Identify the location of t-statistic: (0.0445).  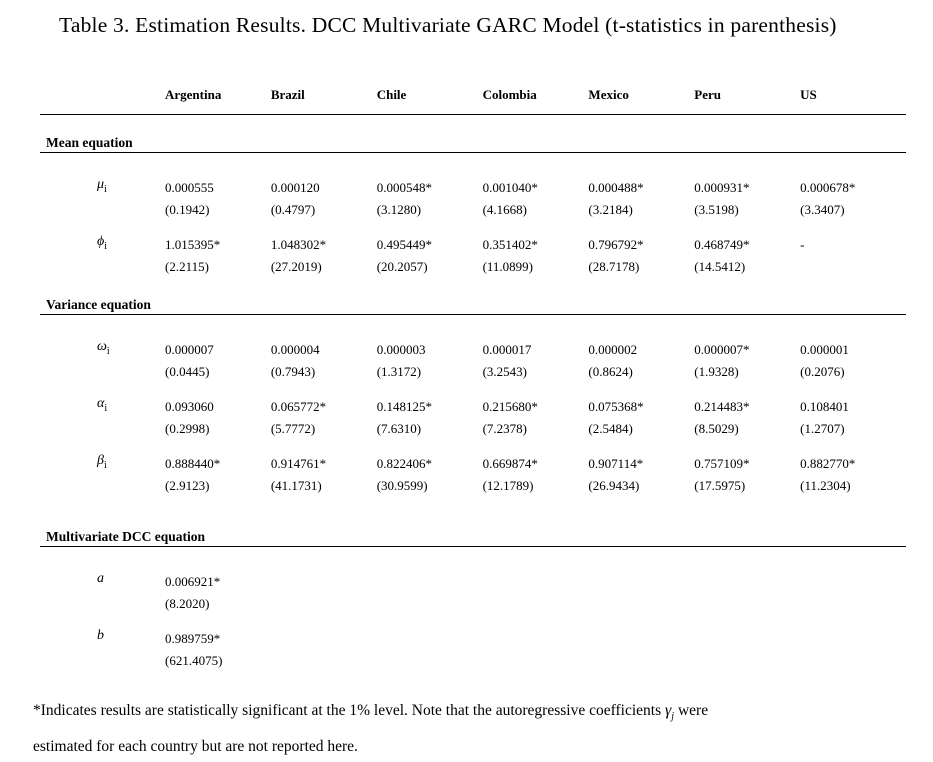
(187, 371).